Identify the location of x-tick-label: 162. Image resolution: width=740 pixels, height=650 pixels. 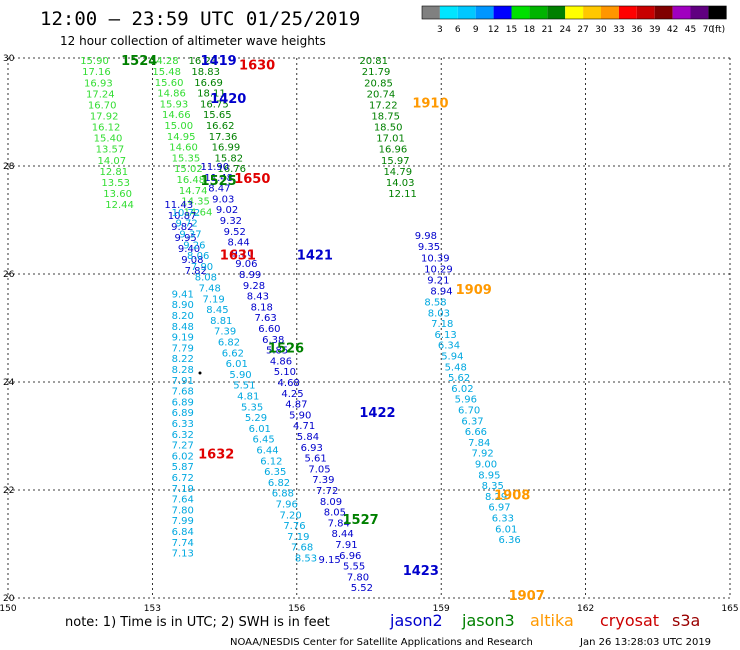
(585, 609).